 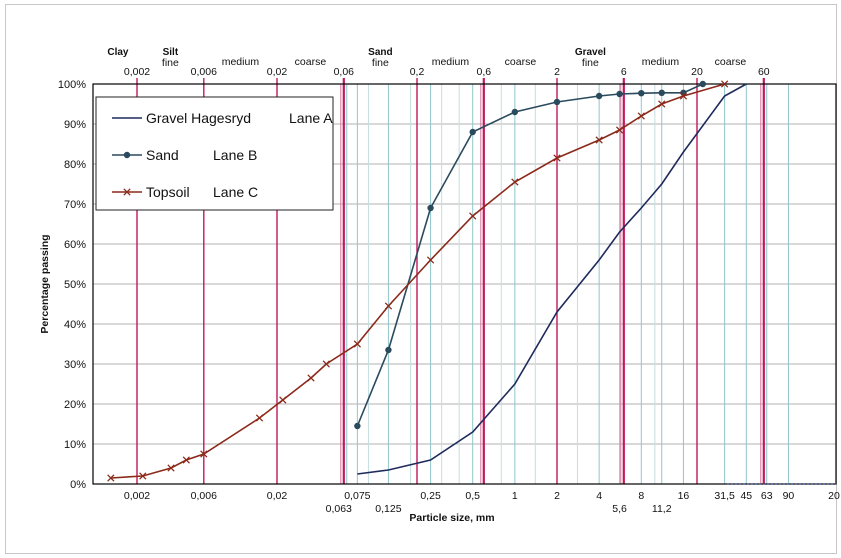 I want to click on class-boundary-label: 6, so click(x=624, y=72).